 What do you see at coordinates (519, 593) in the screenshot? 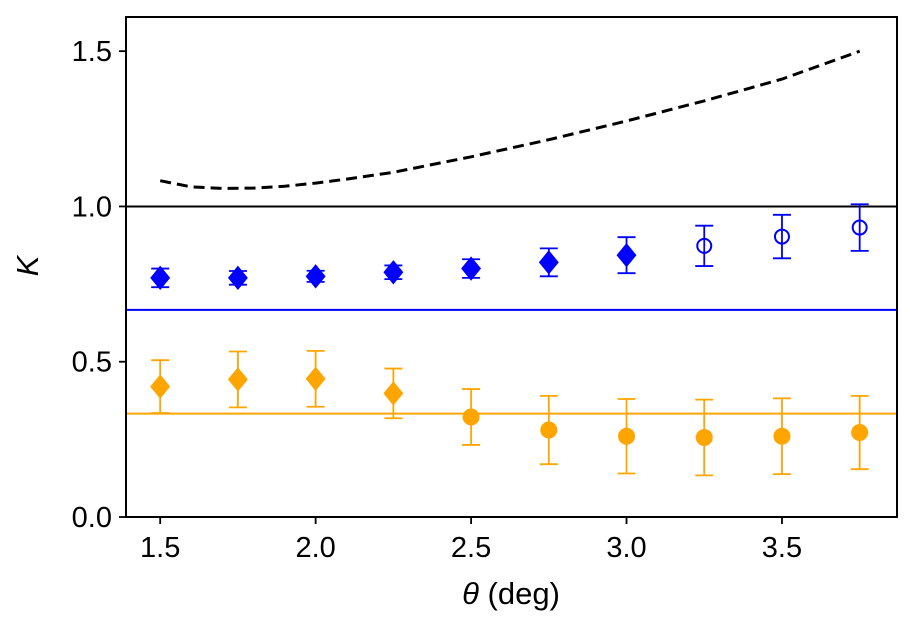
I see `x-axis-label-units: (deg)` at bounding box center [519, 593].